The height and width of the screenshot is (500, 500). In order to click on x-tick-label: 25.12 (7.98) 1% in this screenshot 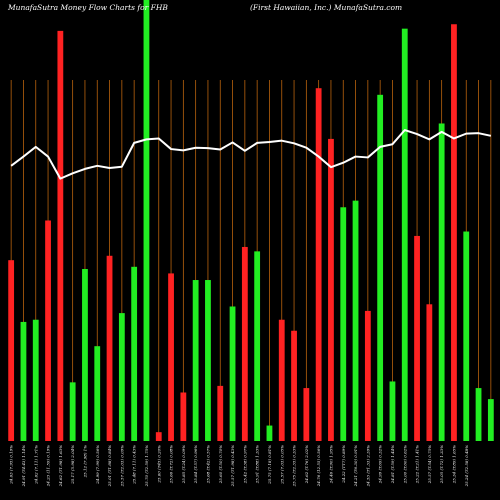, I will do `click(84, 462)`.